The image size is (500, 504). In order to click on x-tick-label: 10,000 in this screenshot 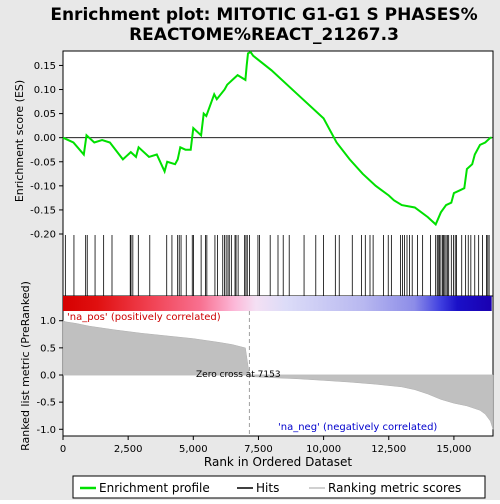, I will do `click(323, 449)`.